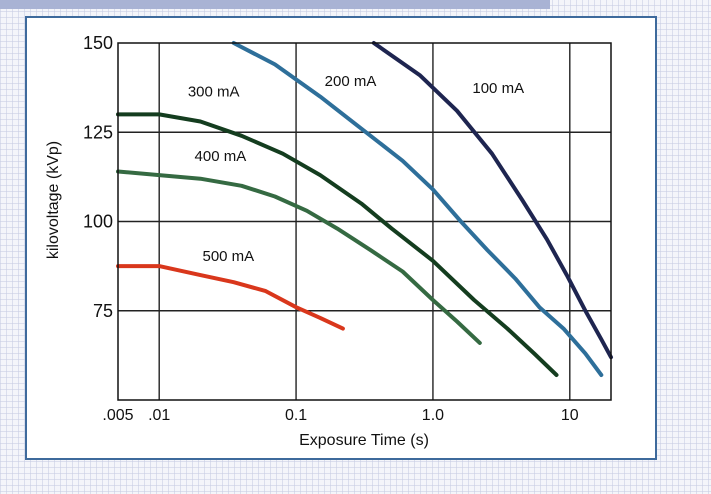 This screenshot has height=494, width=711. I want to click on series-label: 300 mA, so click(214, 92).